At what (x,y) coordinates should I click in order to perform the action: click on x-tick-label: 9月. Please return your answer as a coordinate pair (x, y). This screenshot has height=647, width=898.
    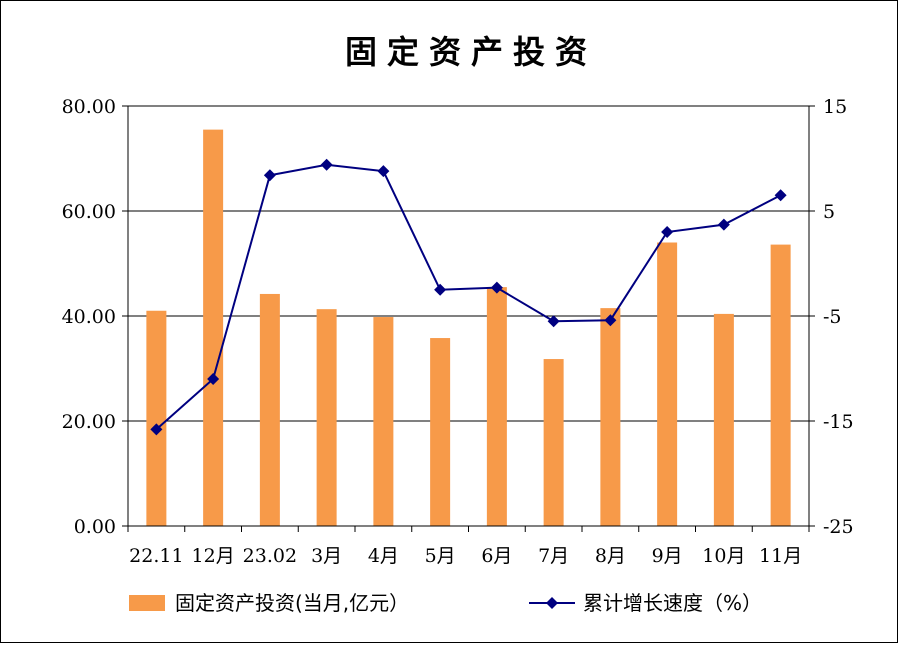
    Looking at the image, I should click on (667, 556).